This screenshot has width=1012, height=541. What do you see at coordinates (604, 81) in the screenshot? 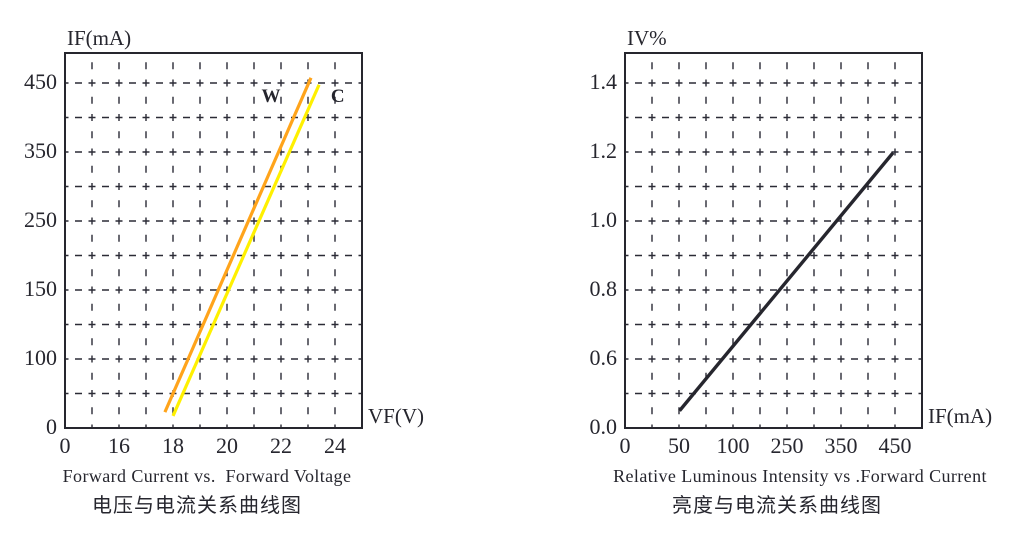
I see `y-tick-label: 1.4` at bounding box center [604, 81].